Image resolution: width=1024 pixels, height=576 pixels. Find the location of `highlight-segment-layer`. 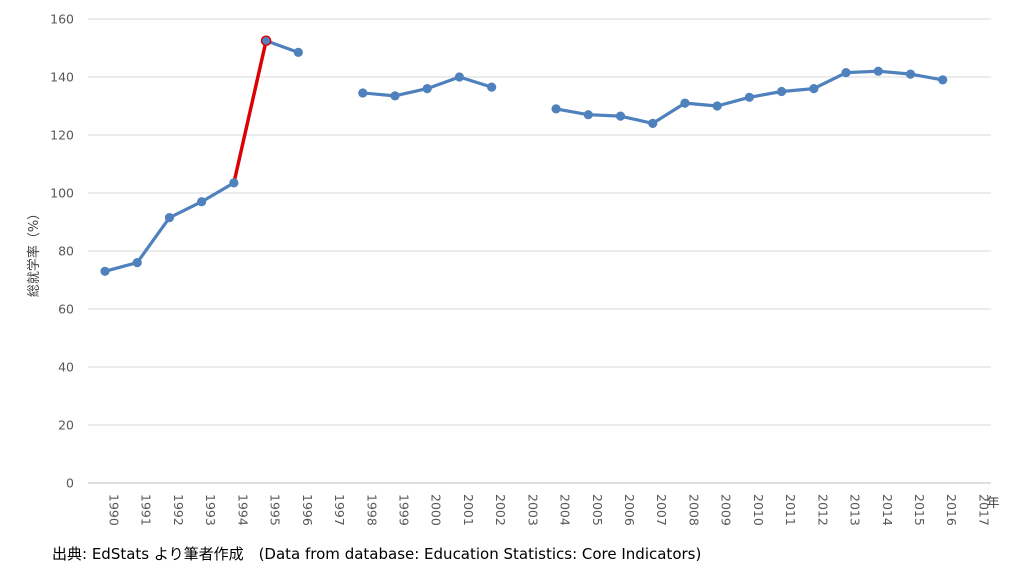

highlight-segment-layer is located at coordinates (250, 112).